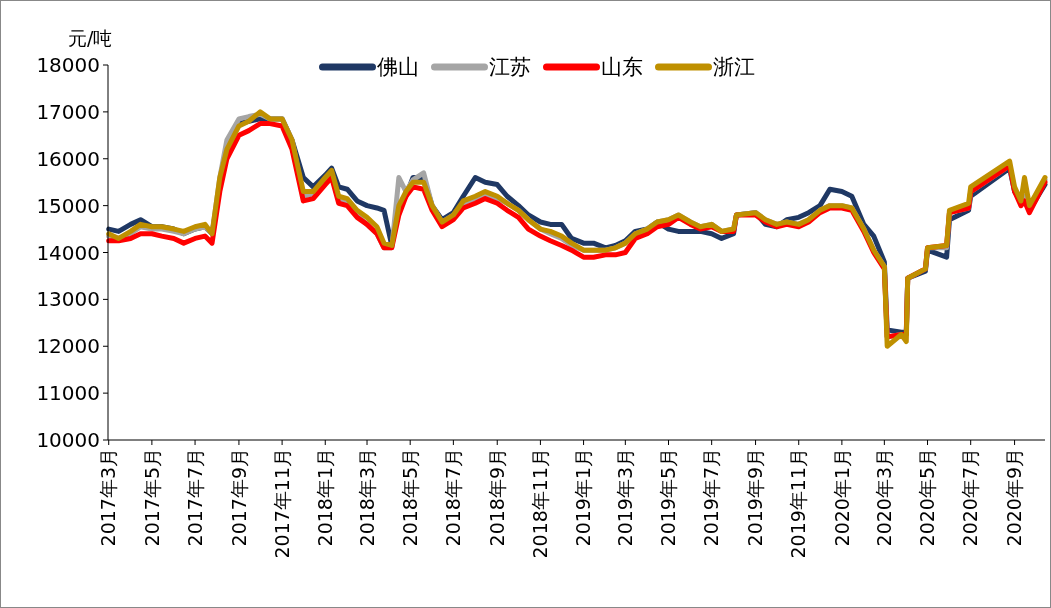 The image size is (1051, 608). Describe the element at coordinates (970, 497) in the screenshot. I see `x-tick-label: 2020年7月` at that location.